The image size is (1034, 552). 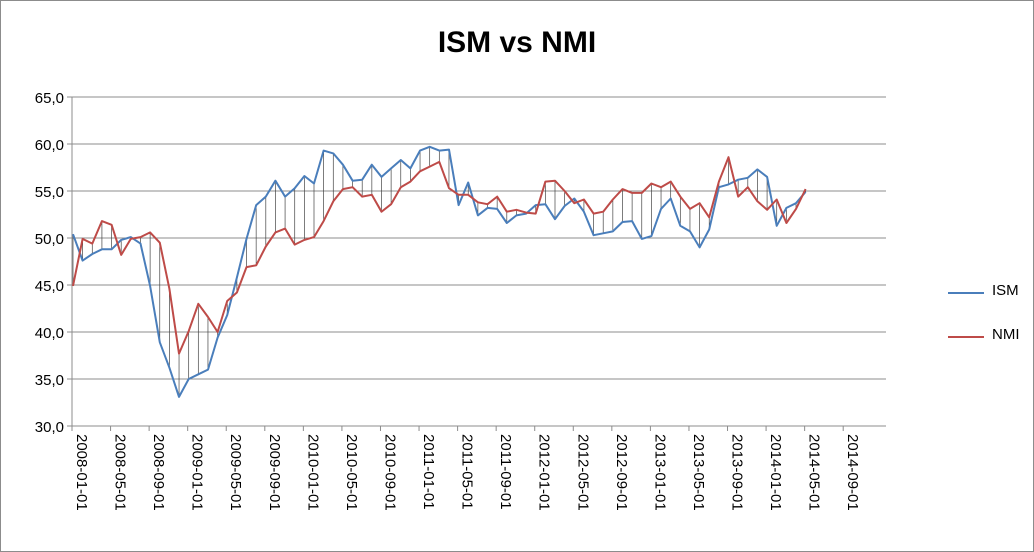 I want to click on x-tick-label: 2011-09-01, so click(x=505, y=472).